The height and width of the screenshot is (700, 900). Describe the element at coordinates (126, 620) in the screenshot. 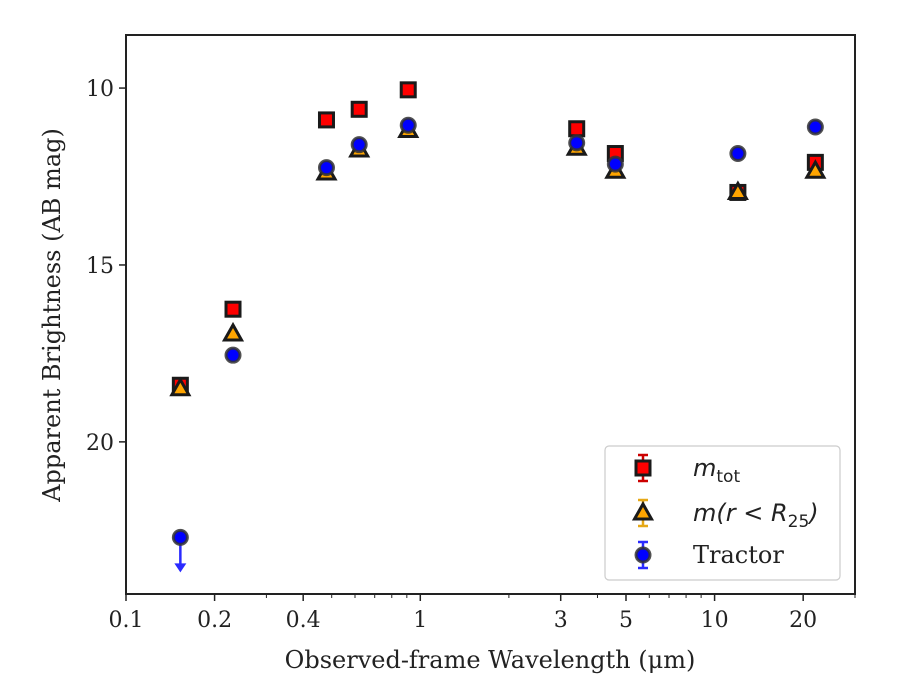

I see `x-tick-label: 0.1` at that location.